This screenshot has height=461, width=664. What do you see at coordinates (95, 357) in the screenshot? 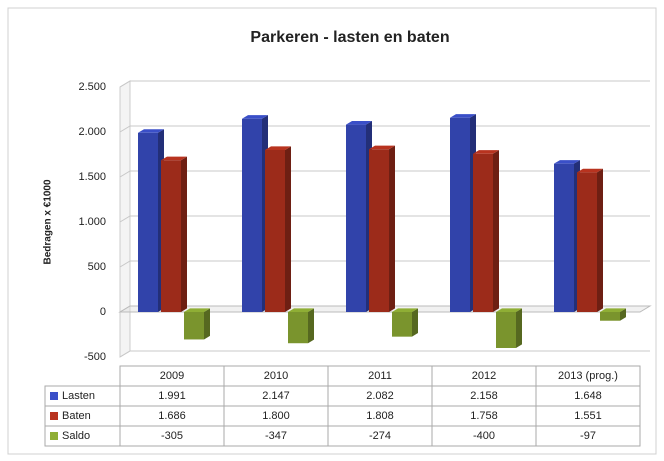
I see `y-tick-label: -500` at bounding box center [95, 357].